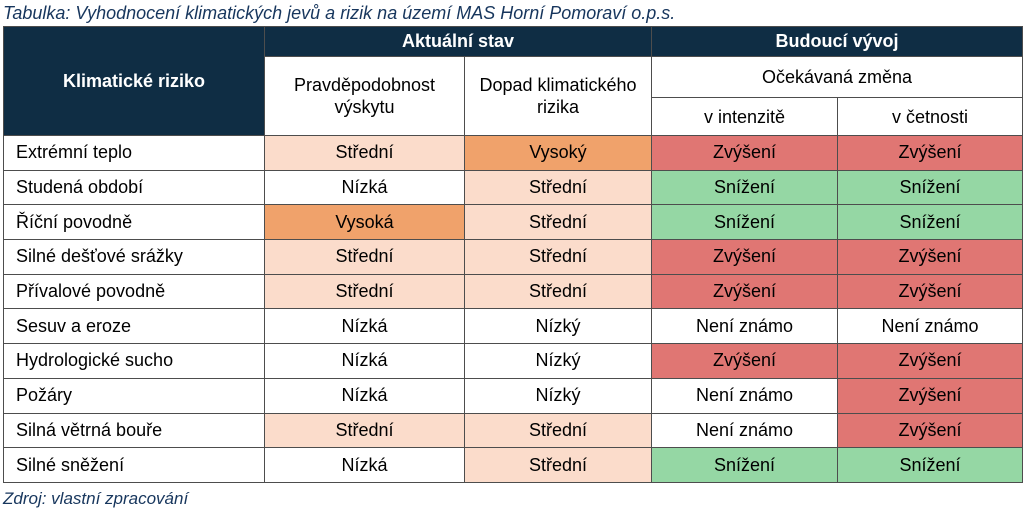 The image size is (1024, 512). What do you see at coordinates (837, 77) in the screenshot?
I see `header-expected-change: Očekávaná změna` at bounding box center [837, 77].